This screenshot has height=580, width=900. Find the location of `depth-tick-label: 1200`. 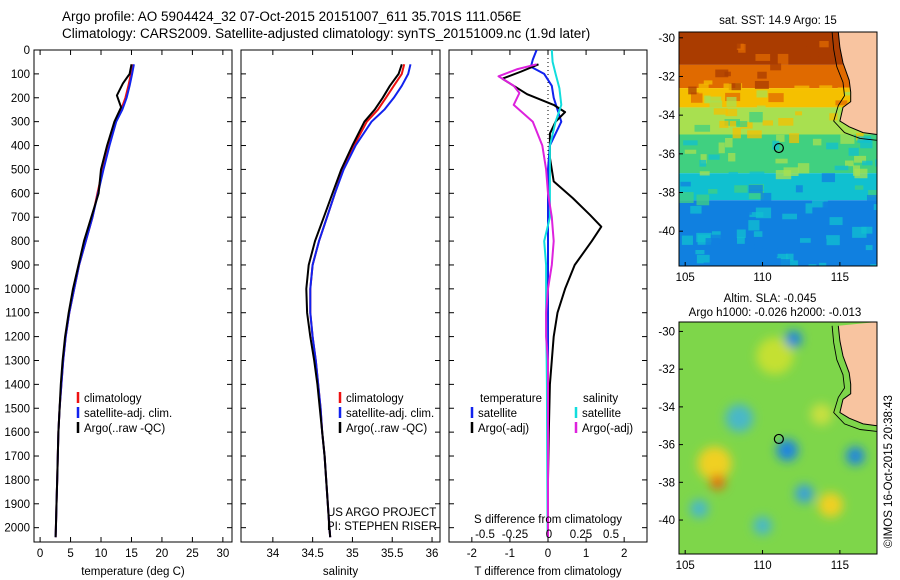

depth-tick-label: 1200 is located at coordinates (17, 338).